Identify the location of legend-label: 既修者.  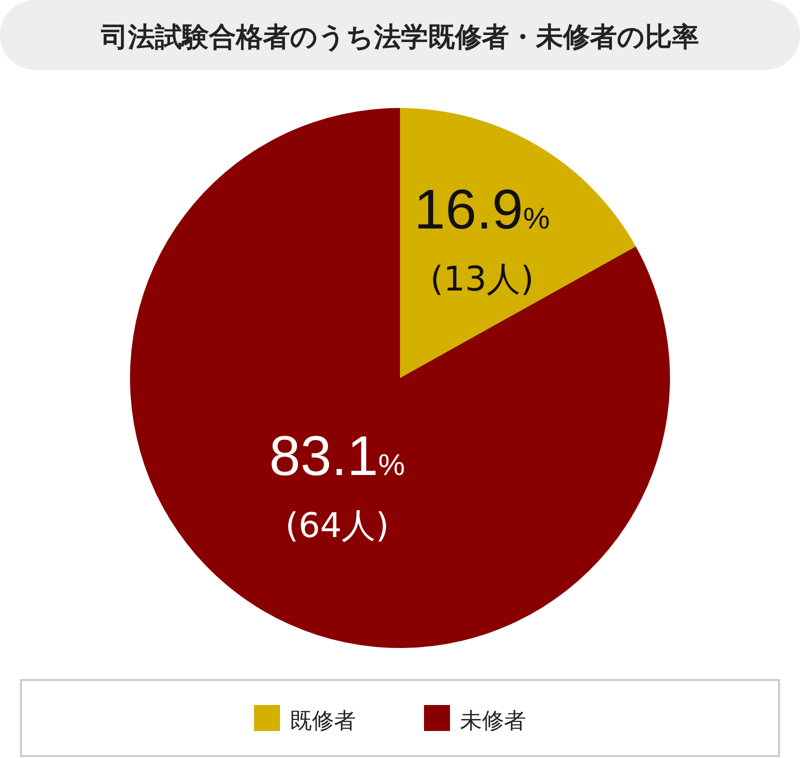
(323, 721).